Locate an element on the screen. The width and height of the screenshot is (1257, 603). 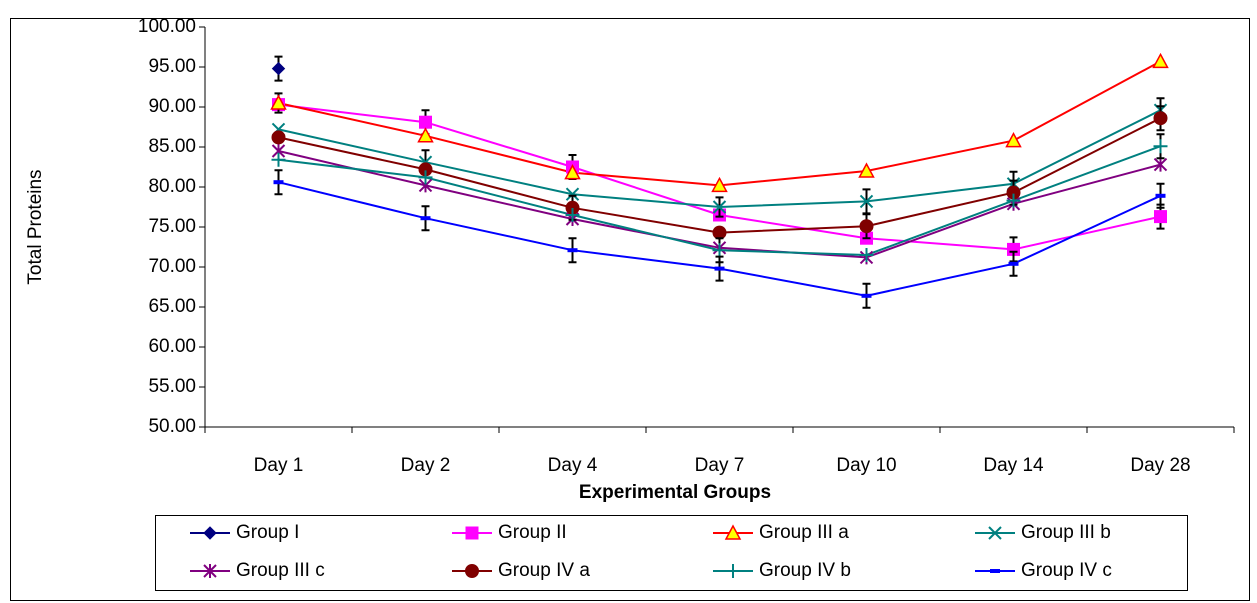
y-tick-label: 95.00 is located at coordinates (172, 66).